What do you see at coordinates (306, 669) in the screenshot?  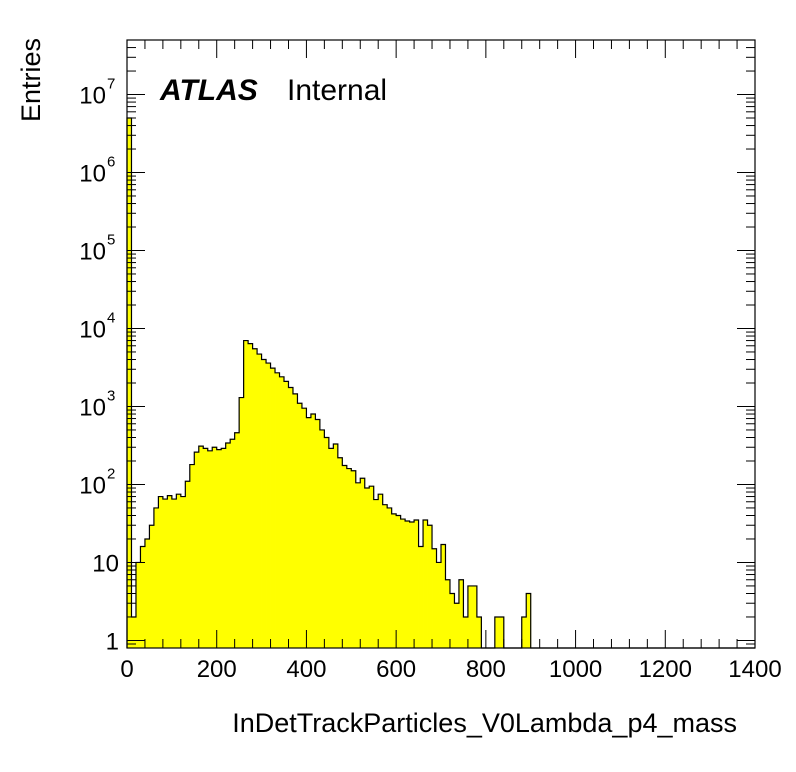 I see `x-tick-label: 400` at bounding box center [306, 669].